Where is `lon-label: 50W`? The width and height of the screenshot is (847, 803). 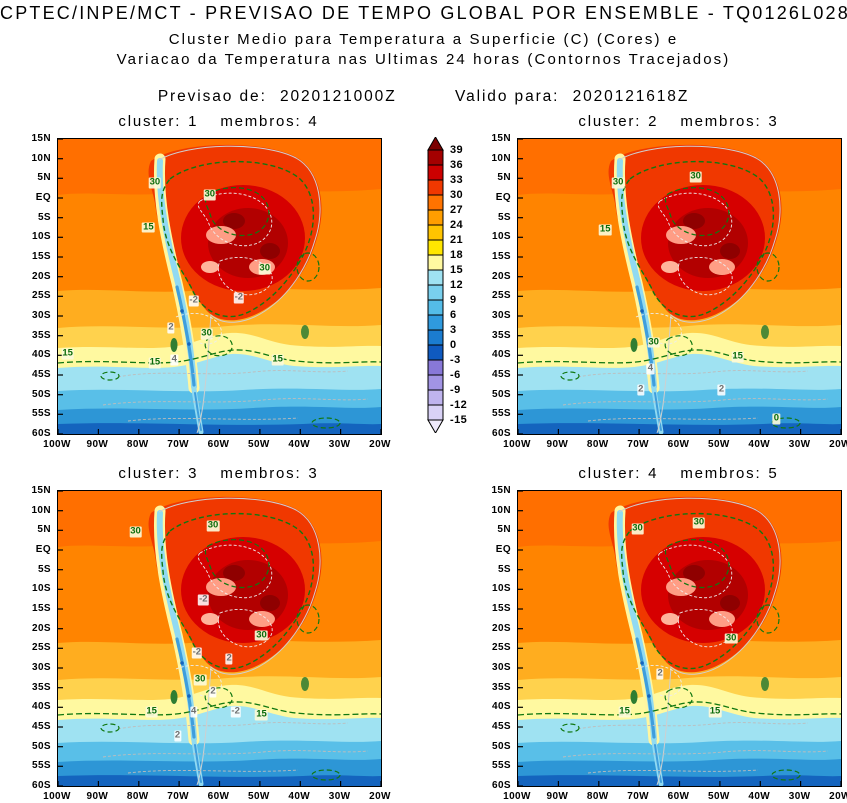
lon-label: 50W is located at coordinates (258, 796).